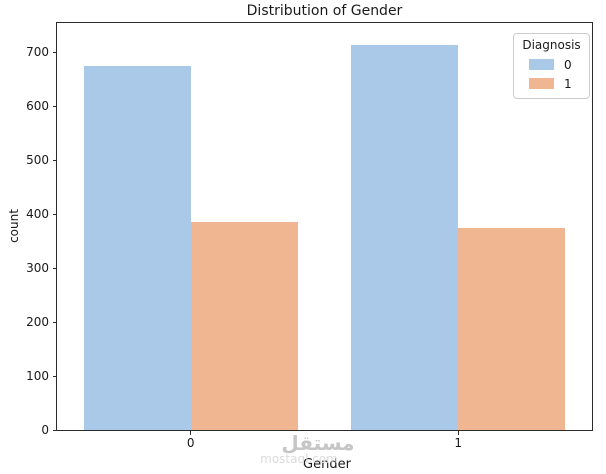  Describe the element at coordinates (37, 106) in the screenshot. I see `y-tick-label-600: 600` at that location.